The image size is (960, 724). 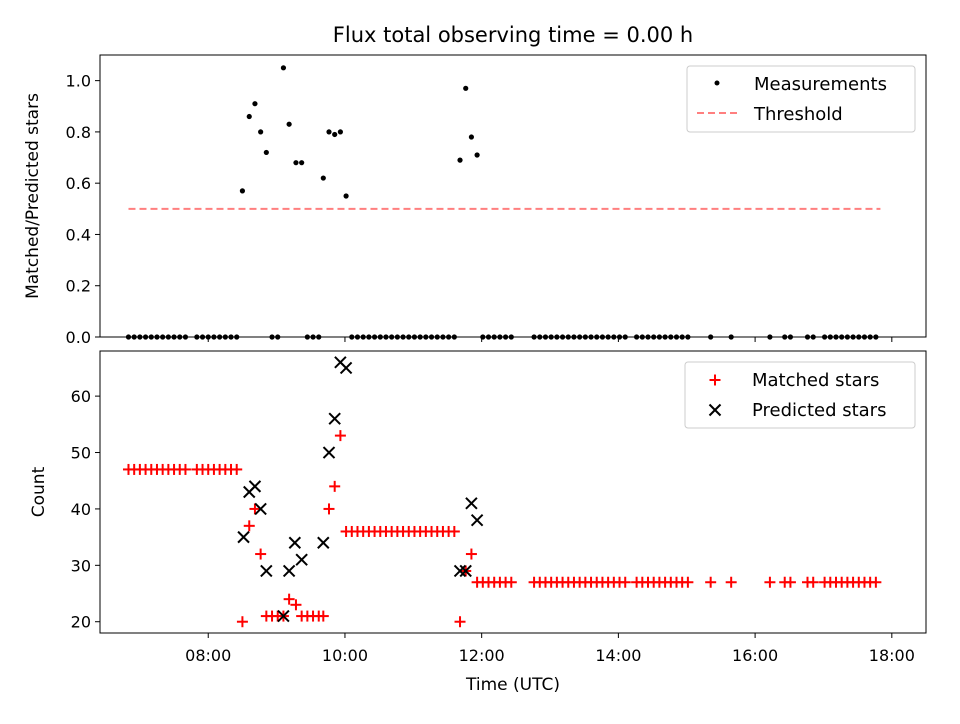 What do you see at coordinates (618, 655) in the screenshot?
I see `x-tick-label: 14:00` at bounding box center [618, 655].